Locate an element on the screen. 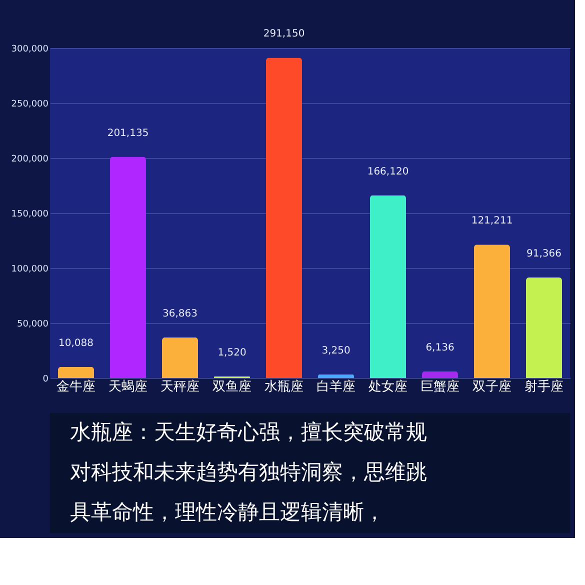 The image size is (585, 585). x-tick-label: 天蝎座 is located at coordinates (128, 386).